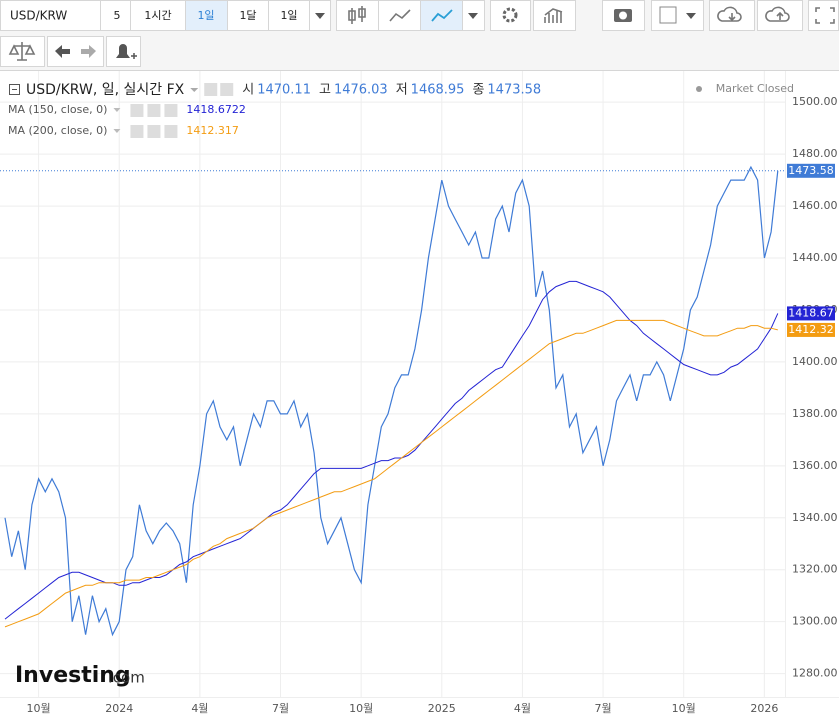 Image resolution: width=839 pixels, height=717 pixels. Describe the element at coordinates (815, 517) in the screenshot. I see `y-tick-label: 1340.00` at that location.